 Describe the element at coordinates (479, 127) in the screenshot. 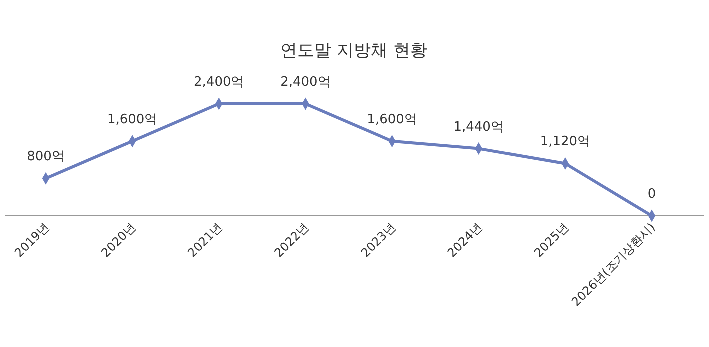

I see `data-label: 1,440억` at that location.